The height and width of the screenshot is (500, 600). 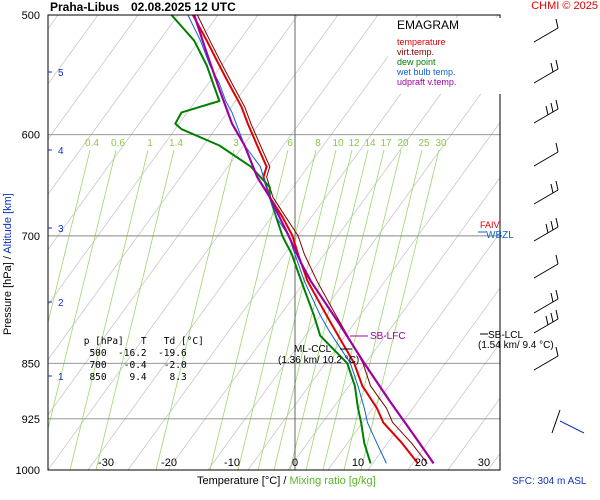 What do you see at coordinates (388, 336) in the screenshot?
I see `sb-lfc-label: SB-LFC` at bounding box center [388, 336].